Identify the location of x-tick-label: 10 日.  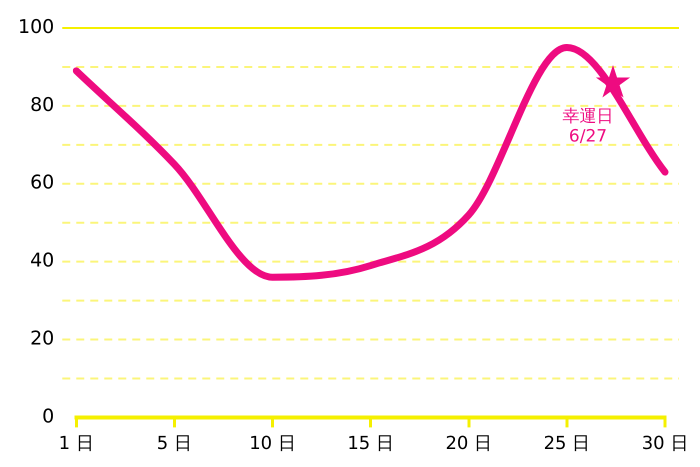
(272, 443).